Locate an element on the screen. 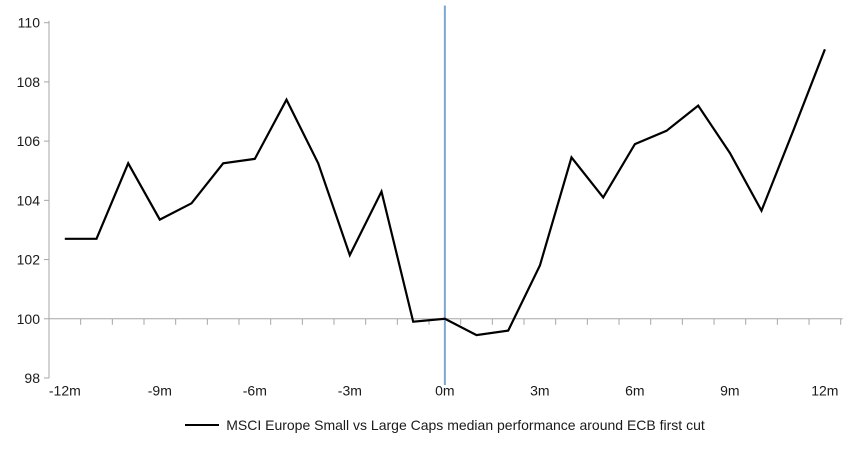 The width and height of the screenshot is (852, 450). x-tick-label: -12m is located at coordinates (65, 391).